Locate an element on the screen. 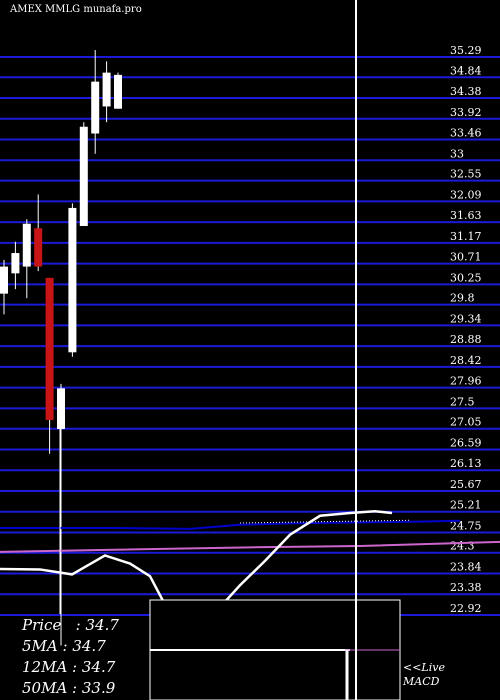 This screenshot has width=500, height=700. macd-panel is located at coordinates (275, 649).